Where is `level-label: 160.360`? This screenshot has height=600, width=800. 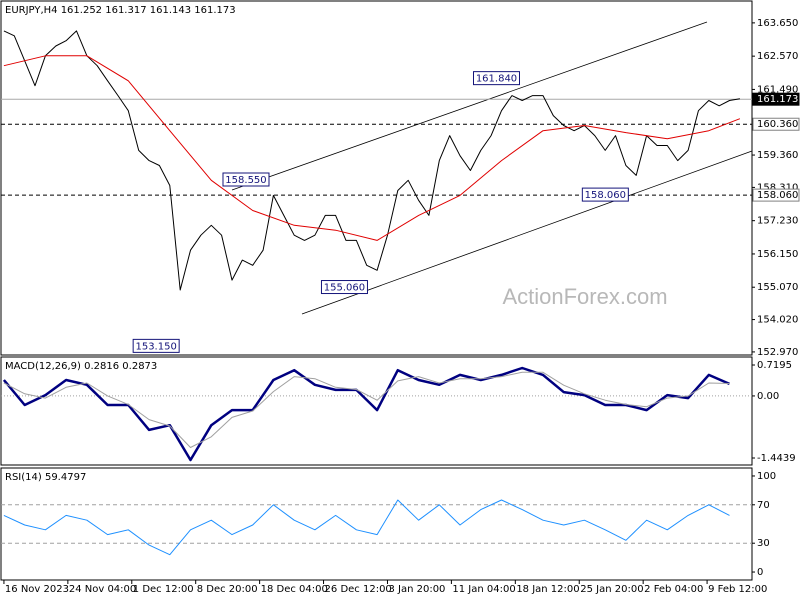 level-label: 160.360 is located at coordinates (777, 124).